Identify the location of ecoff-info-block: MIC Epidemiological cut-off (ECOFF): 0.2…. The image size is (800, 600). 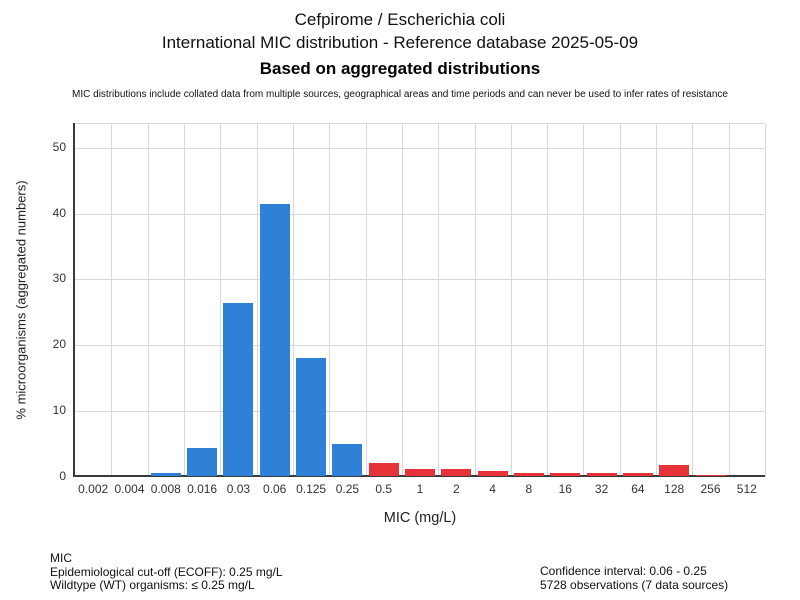
(166, 572).